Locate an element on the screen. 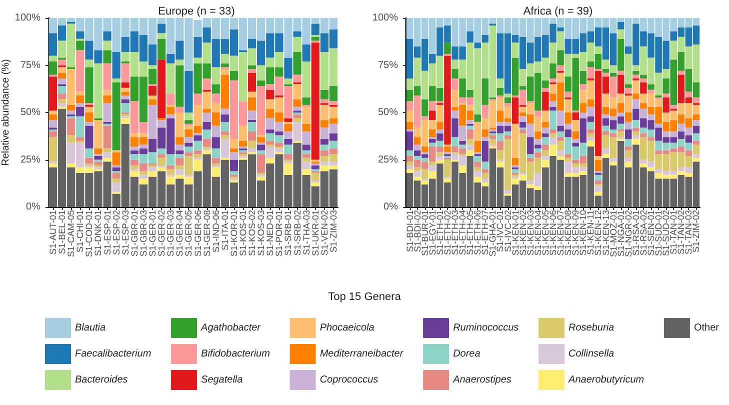 The image size is (729, 405). x-tick-label: S1-NED-01 is located at coordinates (270, 233).